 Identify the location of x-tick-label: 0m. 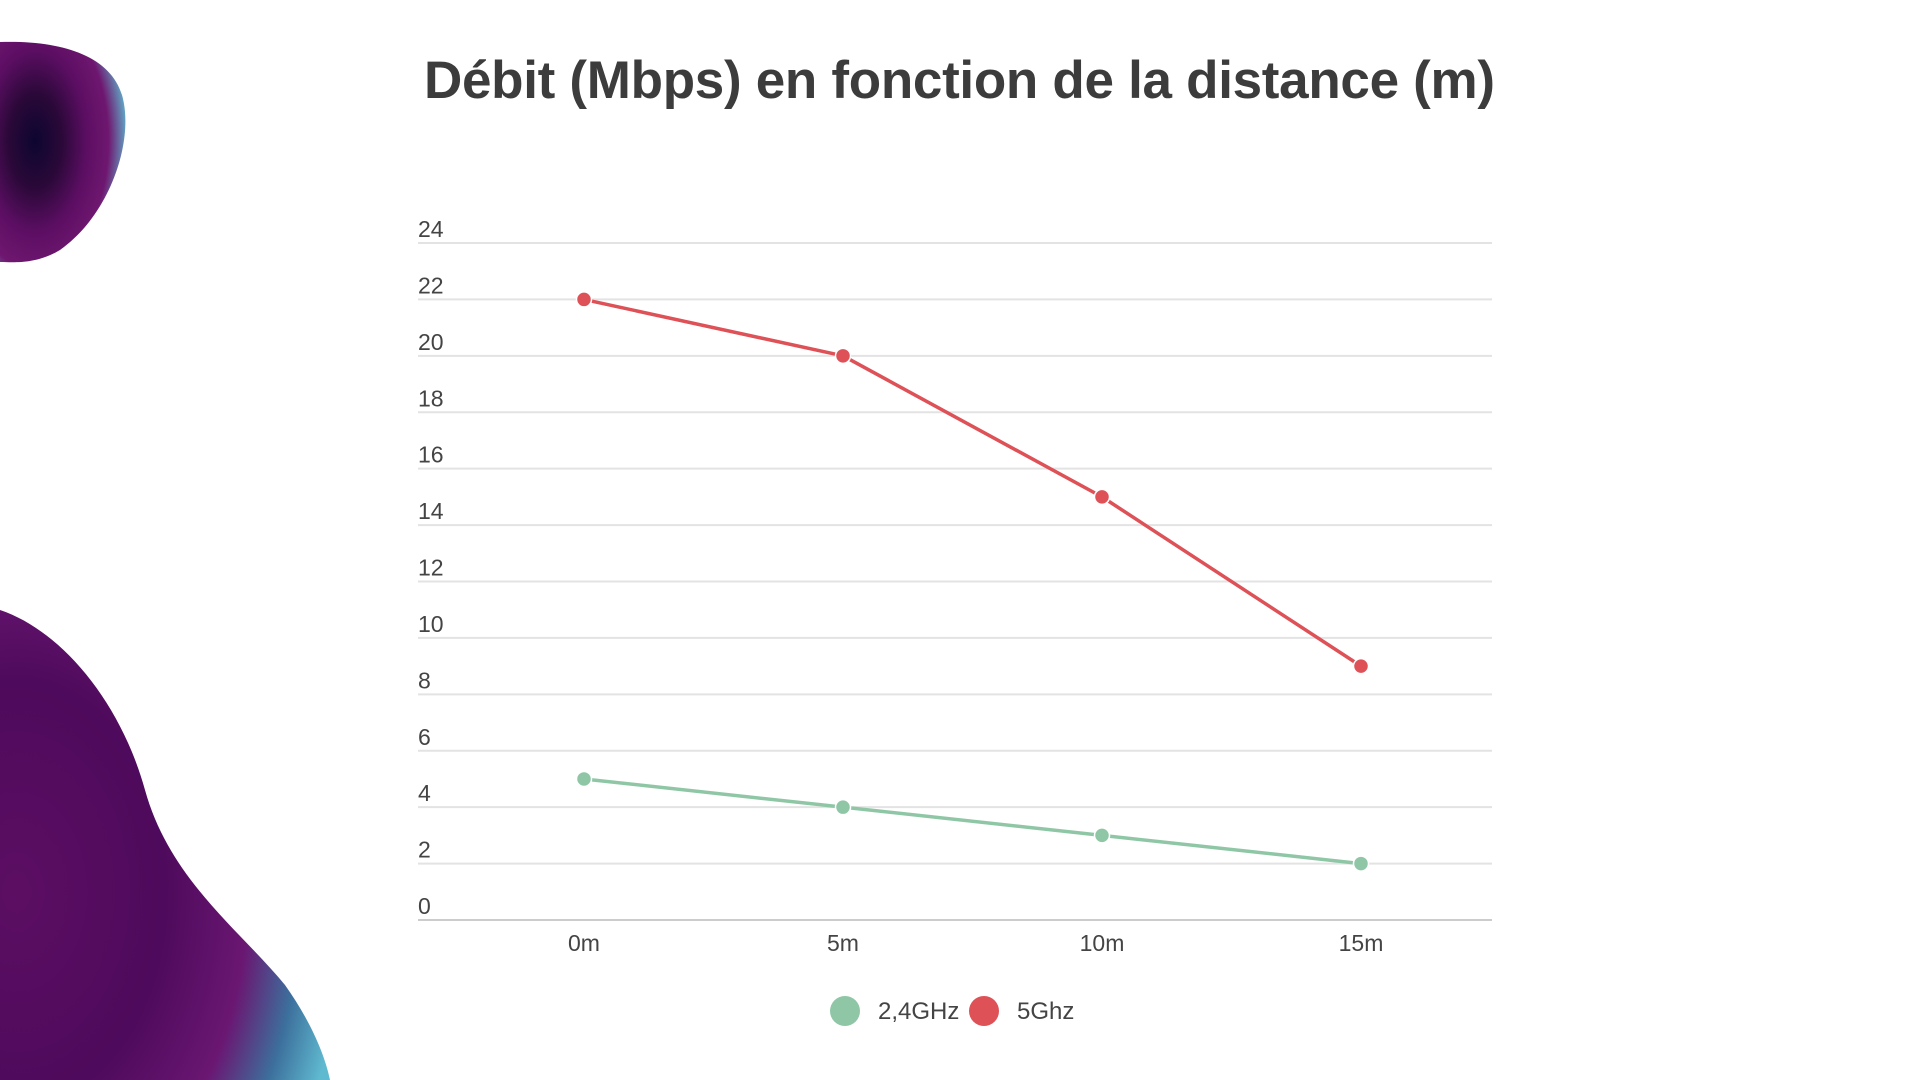
(584, 943).